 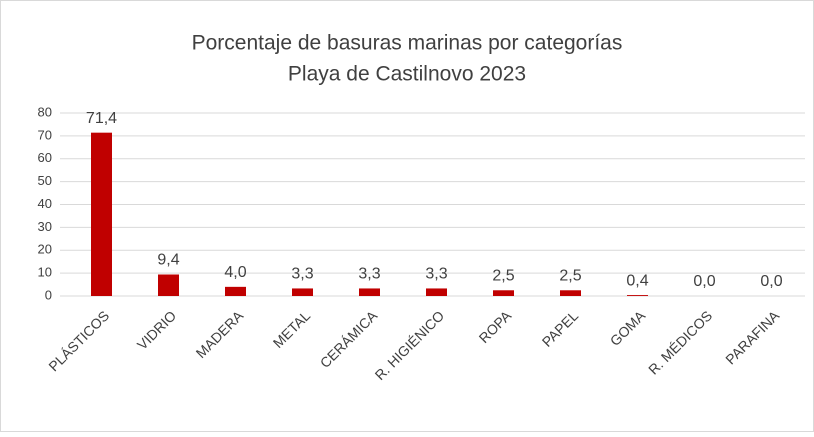 What do you see at coordinates (407, 74) in the screenshot?
I see `chart-subtitle: Playa de Castilnovo 2023` at bounding box center [407, 74].